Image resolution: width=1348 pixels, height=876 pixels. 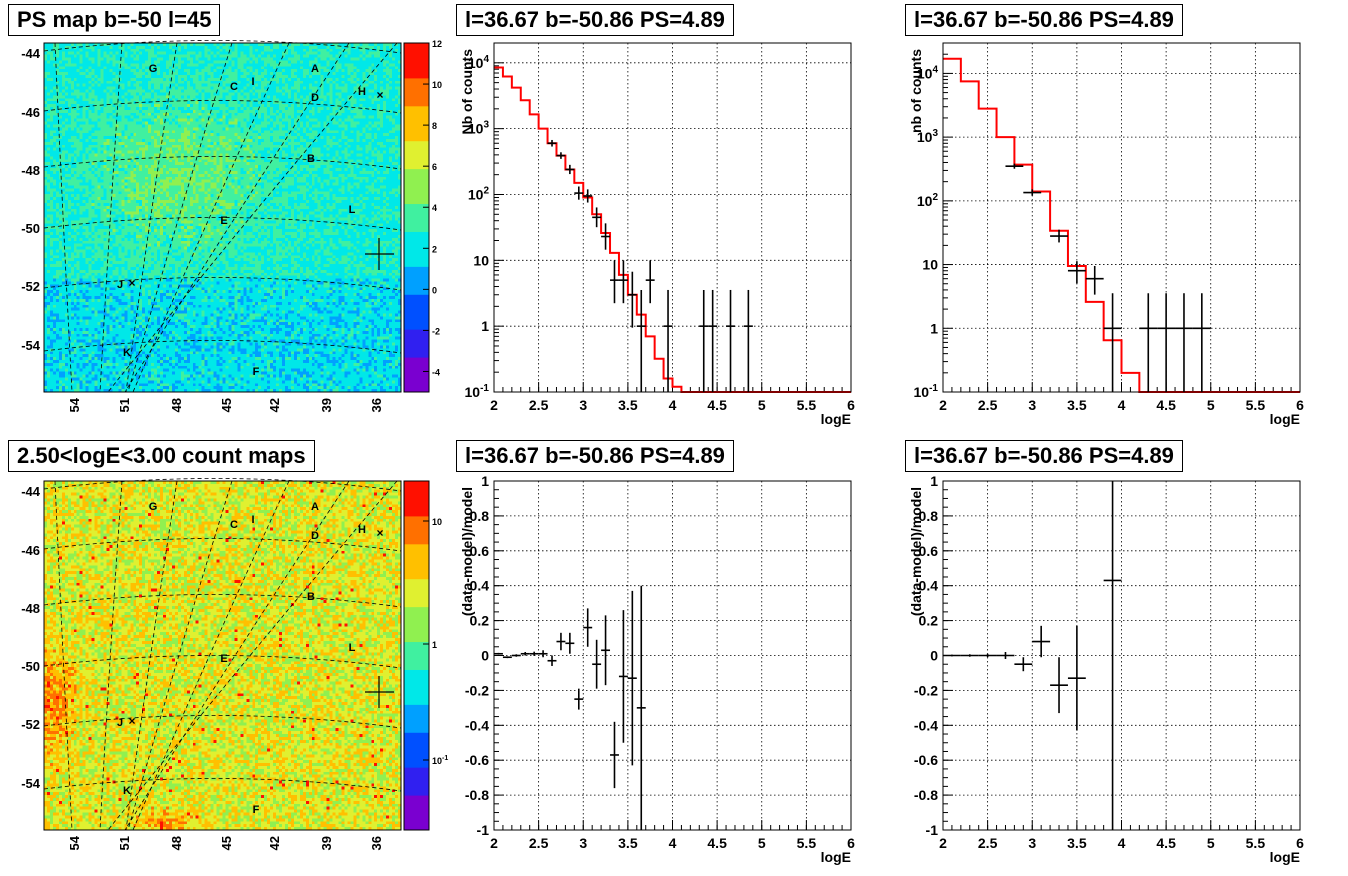 I want to click on colorbar-tick-label: 4, so click(x=434, y=208).